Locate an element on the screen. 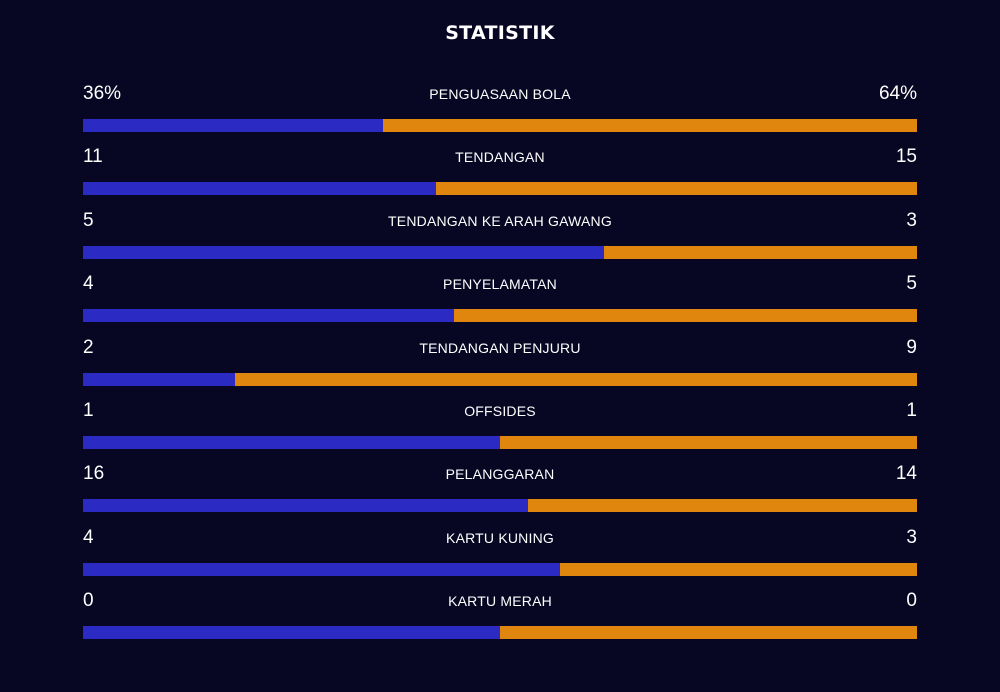  stat-row-corners: 2 TENDANGAN PENJURU 9 is located at coordinates (500, 365).